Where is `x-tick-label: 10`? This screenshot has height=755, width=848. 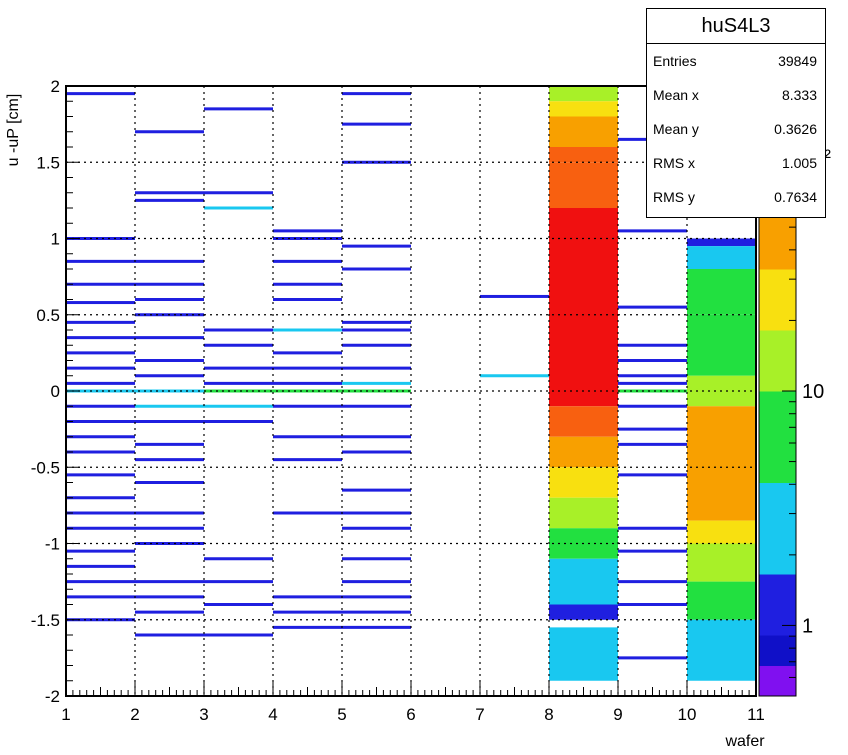 x-tick-label: 10 is located at coordinates (687, 714).